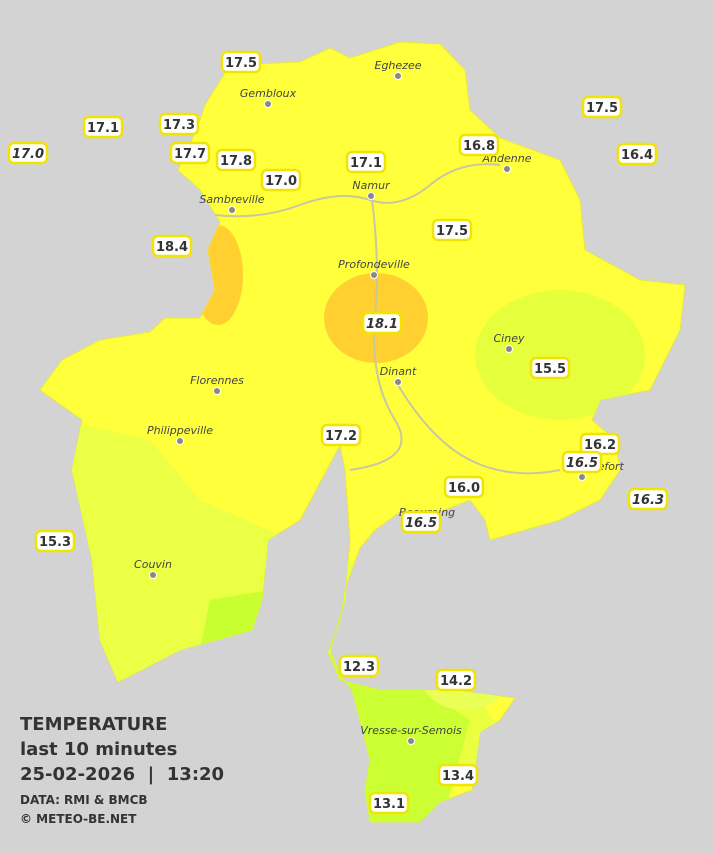  I want to click on station-value: 17.8, so click(236, 161).